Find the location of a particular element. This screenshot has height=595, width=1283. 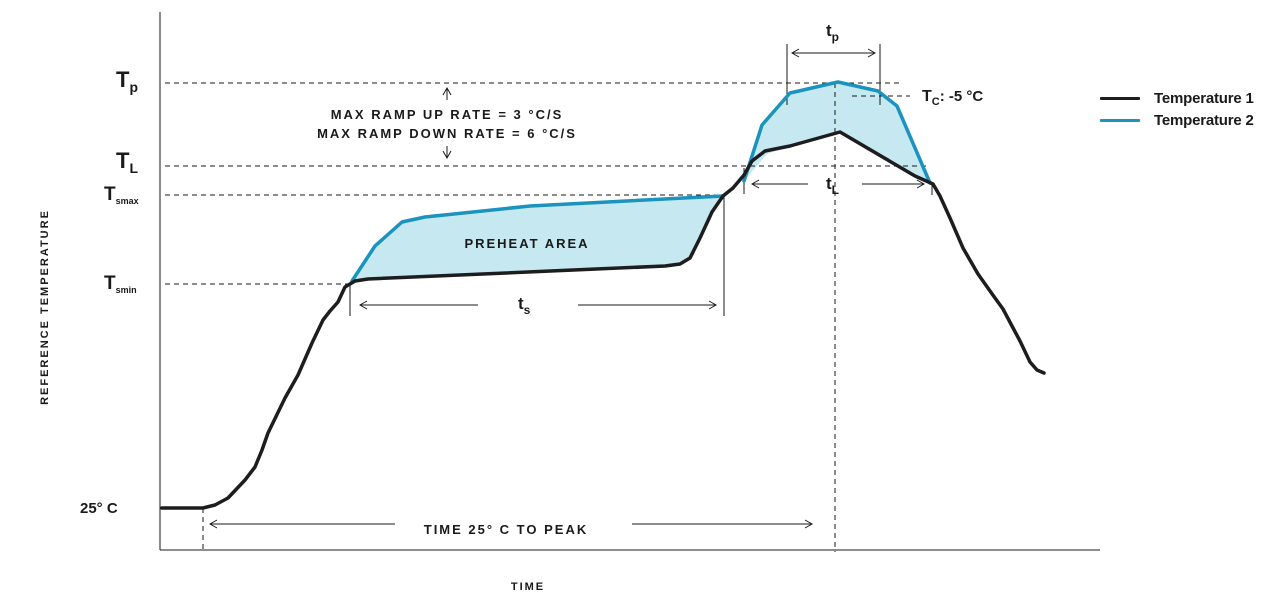

legend-item-temperature-1: Temperature 1 is located at coordinates (1177, 98).